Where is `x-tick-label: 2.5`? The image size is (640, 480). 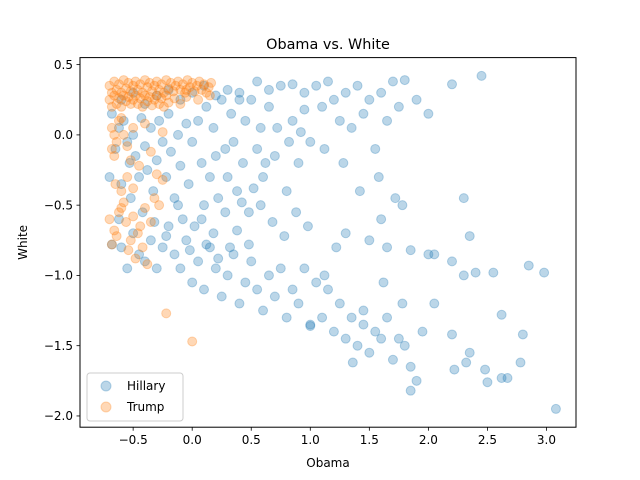 x-tick-label: 2.5 is located at coordinates (487, 440).